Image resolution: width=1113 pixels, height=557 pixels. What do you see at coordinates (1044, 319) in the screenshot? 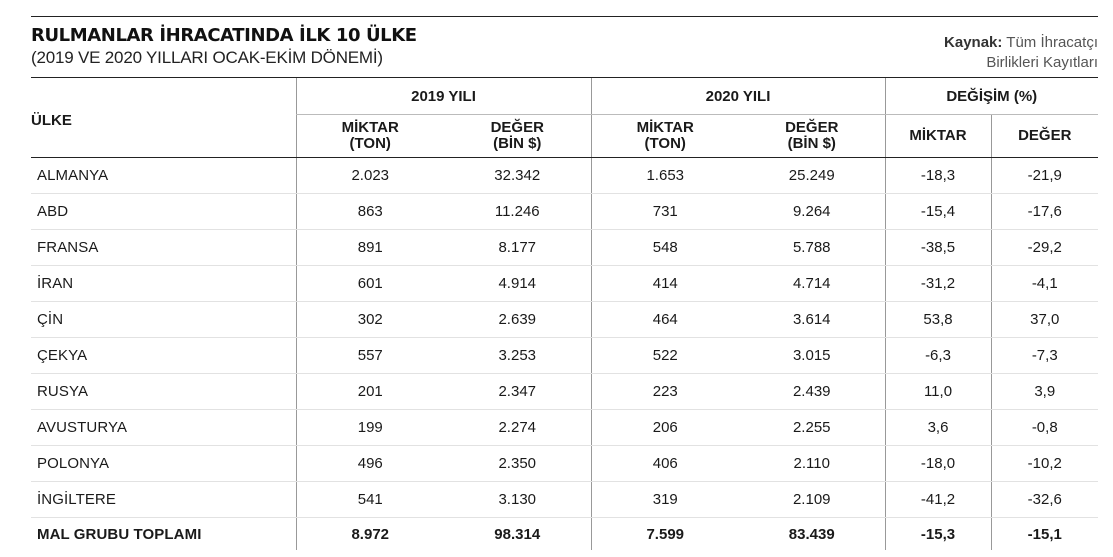
I see `change-val-cell: 37,0` at bounding box center [1044, 319].